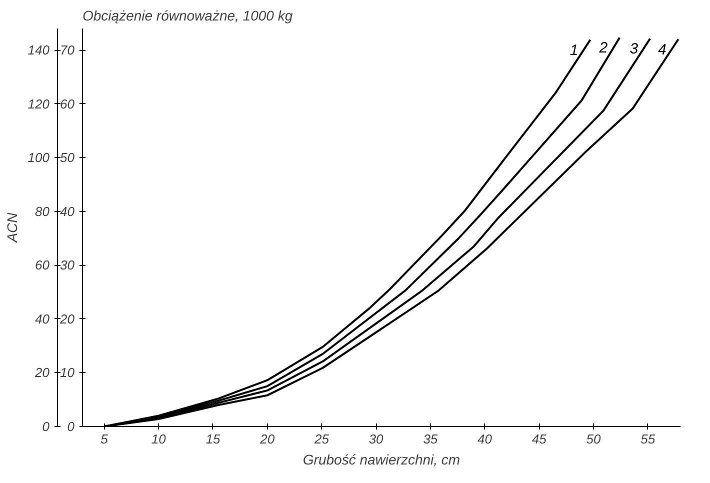 The width and height of the screenshot is (710, 483). I want to click on y-tick-label: 20, so click(67, 318).